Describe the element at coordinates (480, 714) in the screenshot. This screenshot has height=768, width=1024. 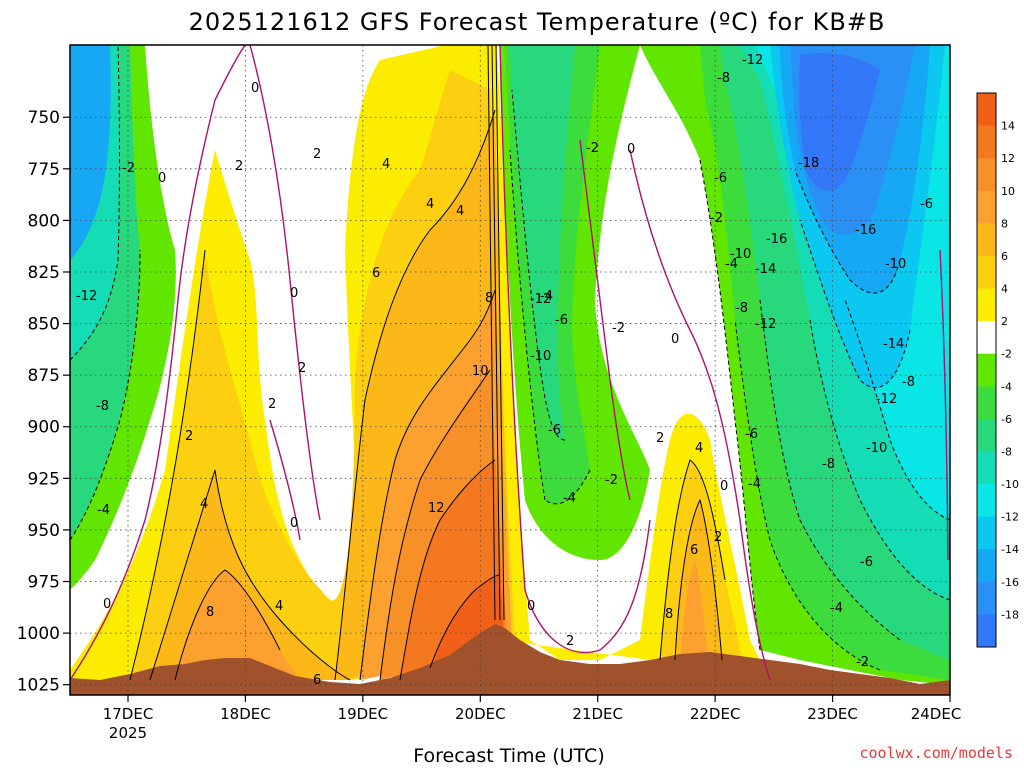
I see `x-tick-label: 20DEC` at that location.